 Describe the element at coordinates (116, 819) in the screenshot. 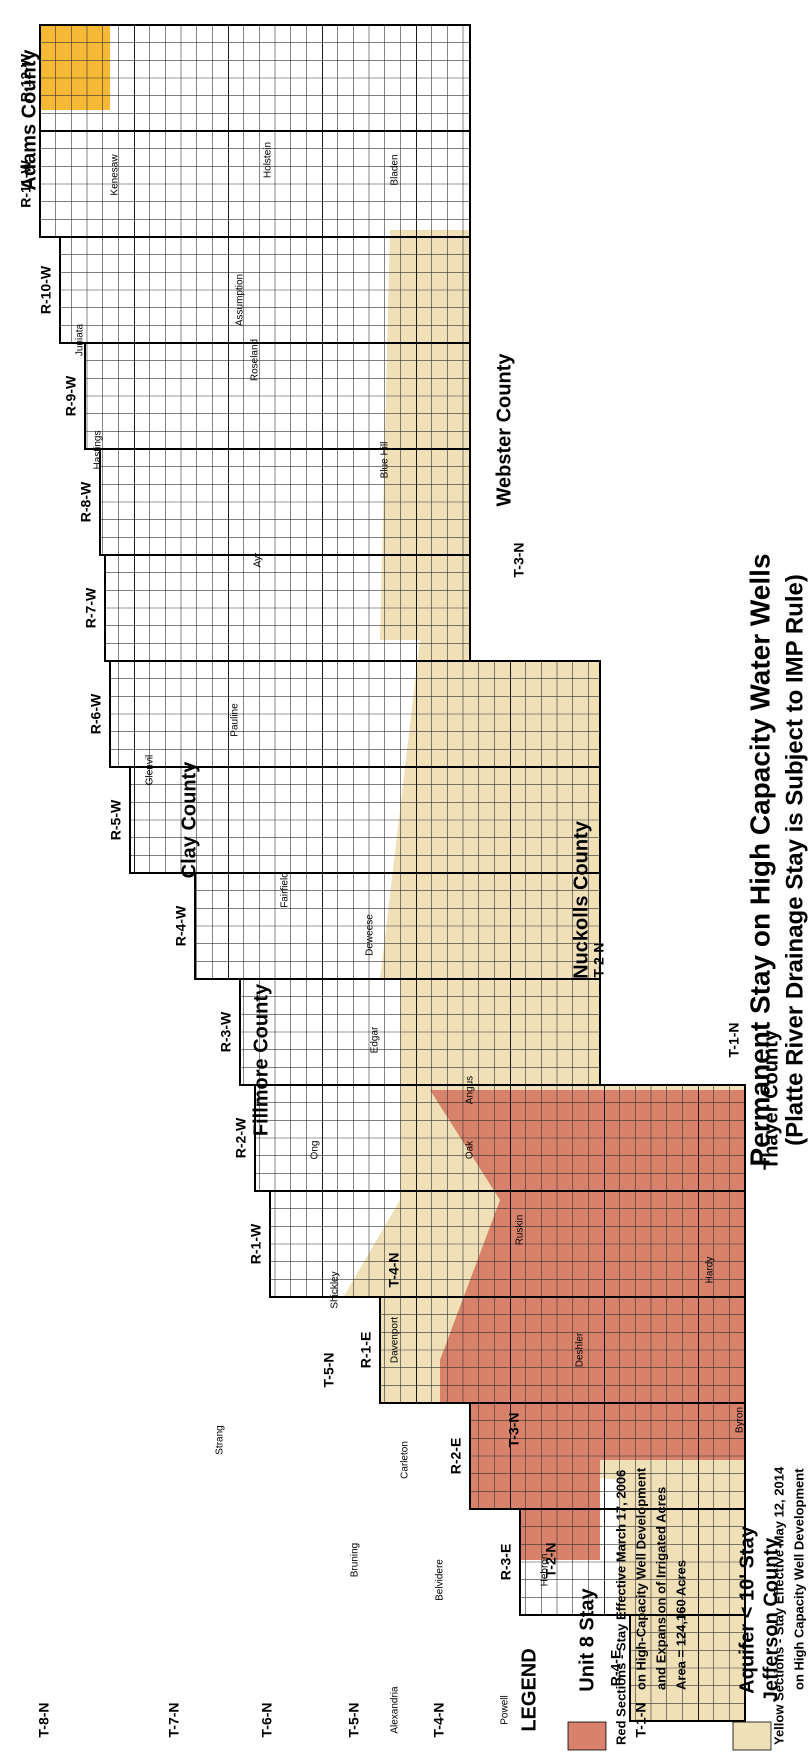

I see `range-label: R-5-W` at that location.